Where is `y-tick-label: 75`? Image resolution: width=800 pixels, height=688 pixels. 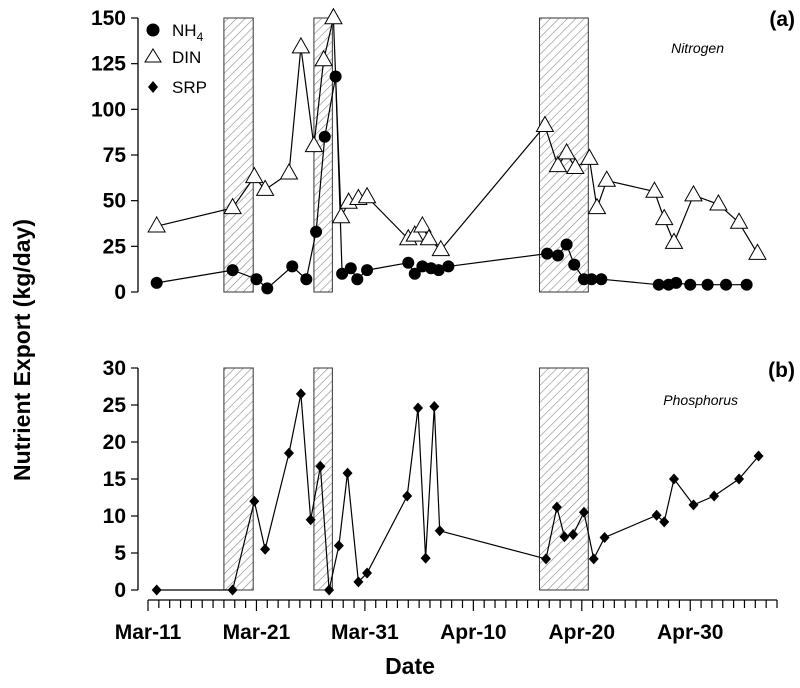 y-tick-label: 75 is located at coordinates (115, 155).